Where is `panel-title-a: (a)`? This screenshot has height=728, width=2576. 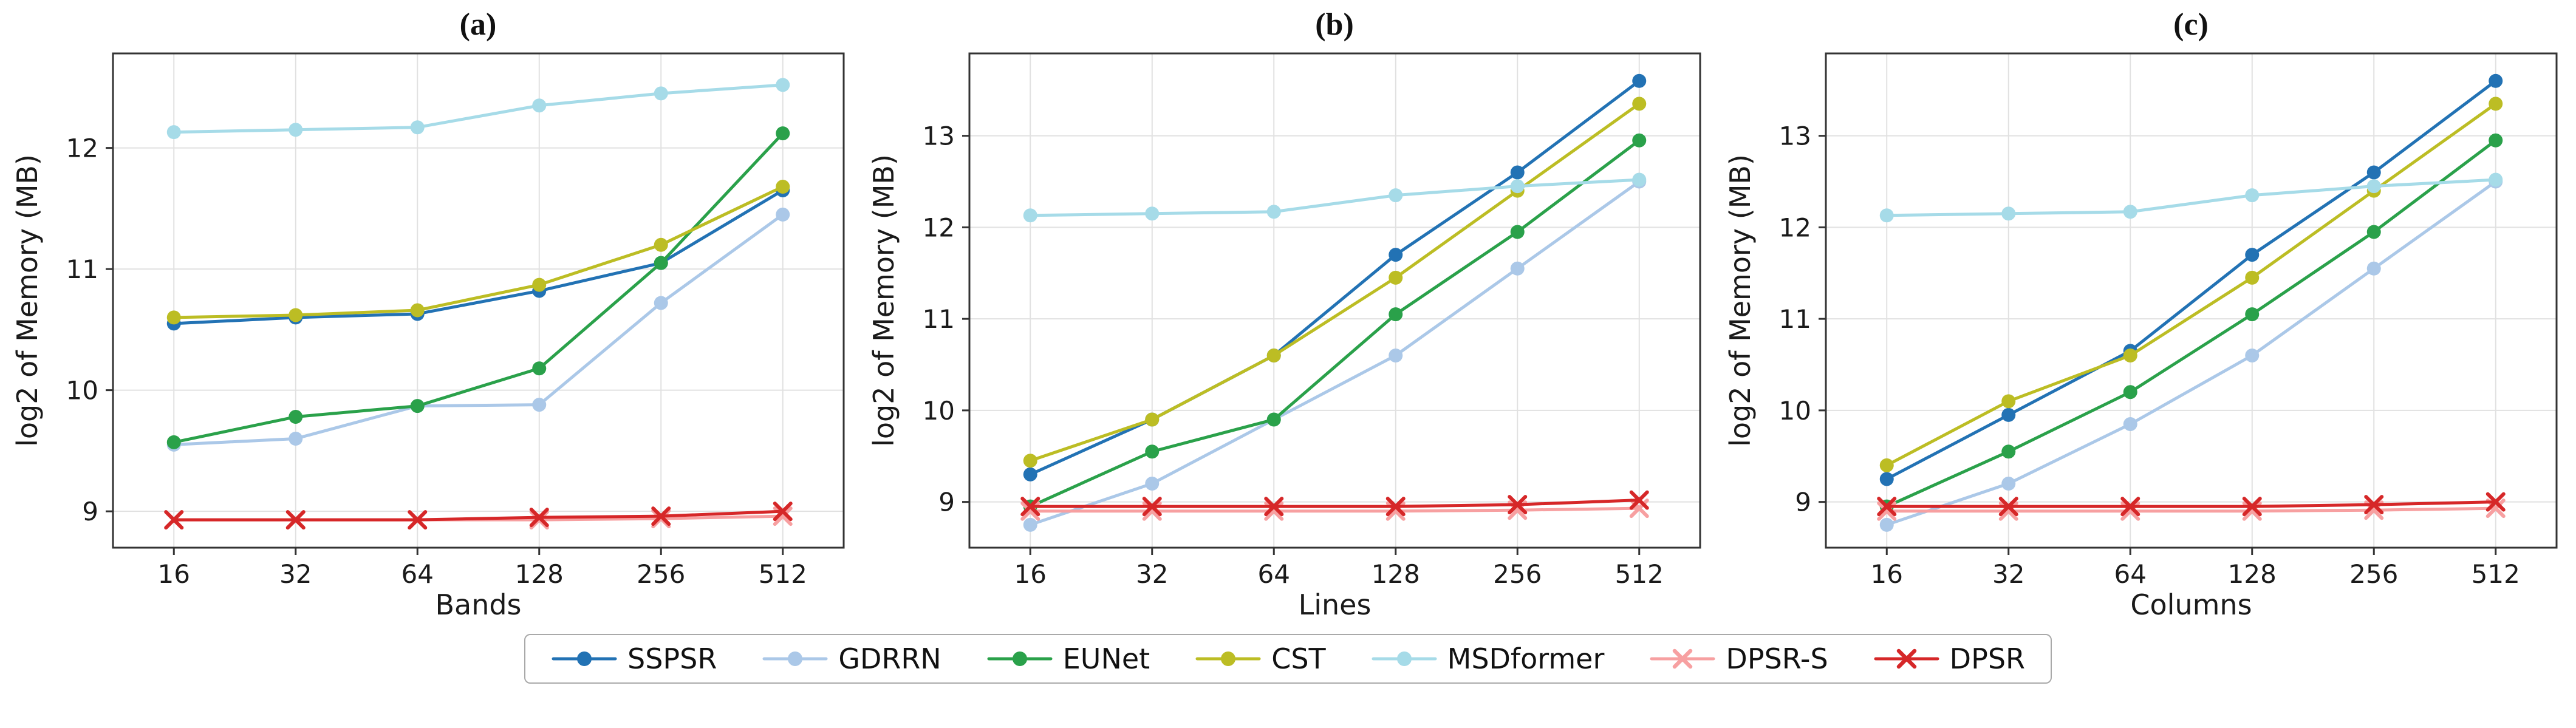
panel-title-a: (a) is located at coordinates (478, 24).